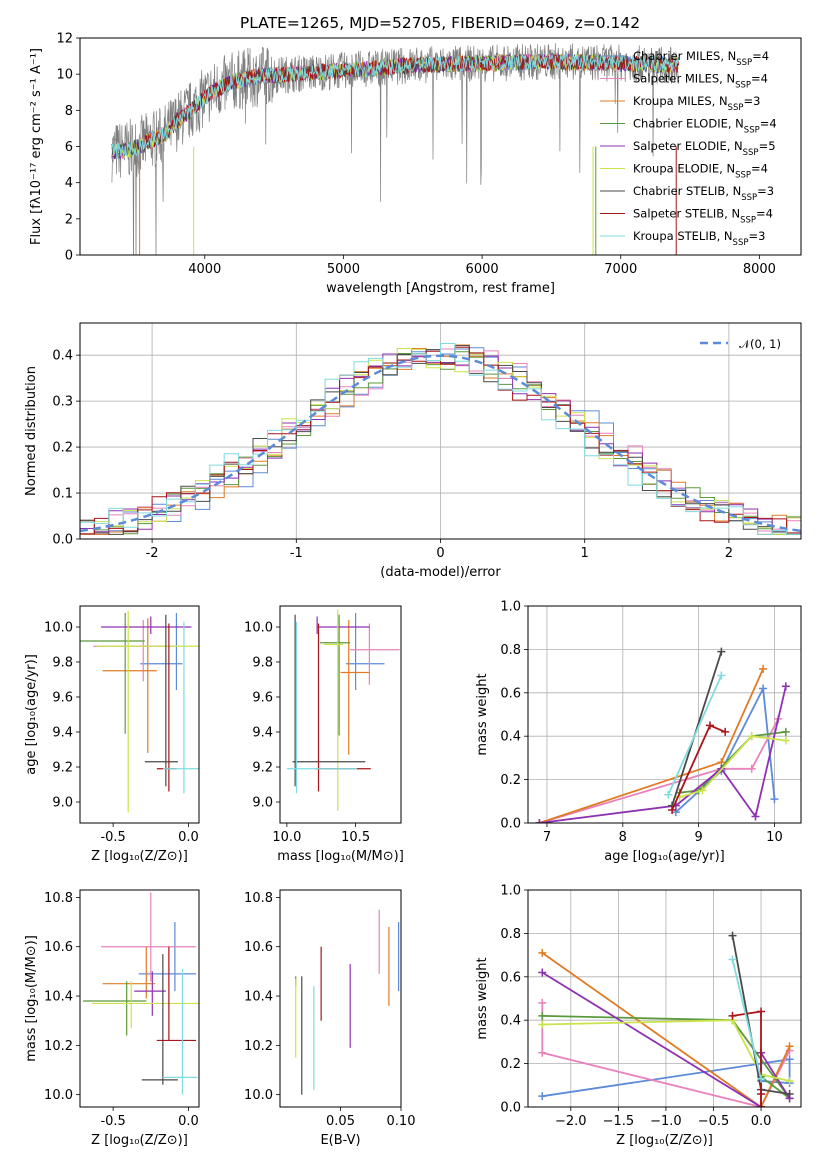  What do you see at coordinates (700, 81) in the screenshot?
I see `legend-label: Salpeter MILES, NSSP=4` at bounding box center [700, 81].